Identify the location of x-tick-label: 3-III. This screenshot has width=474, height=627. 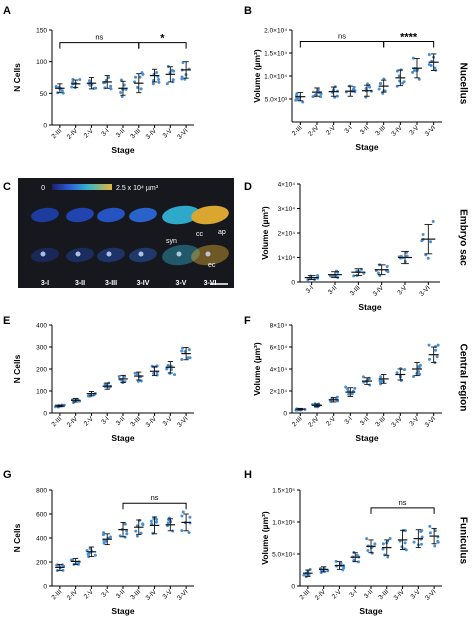
(380, 130).